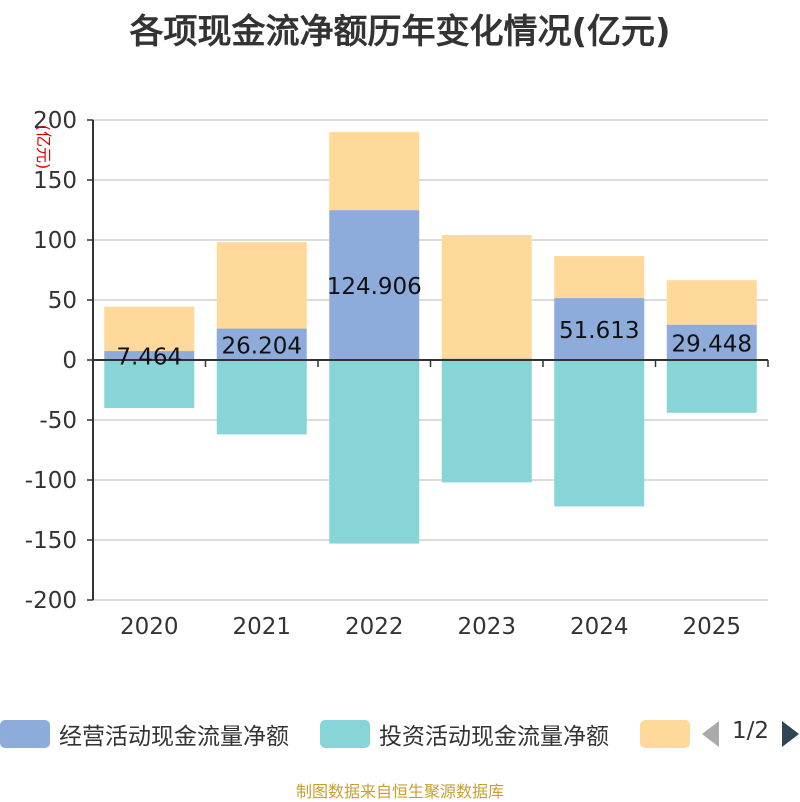  What do you see at coordinates (174, 737) in the screenshot?
I see `legend-label-operating: 经营活动现金流量净额` at bounding box center [174, 737].